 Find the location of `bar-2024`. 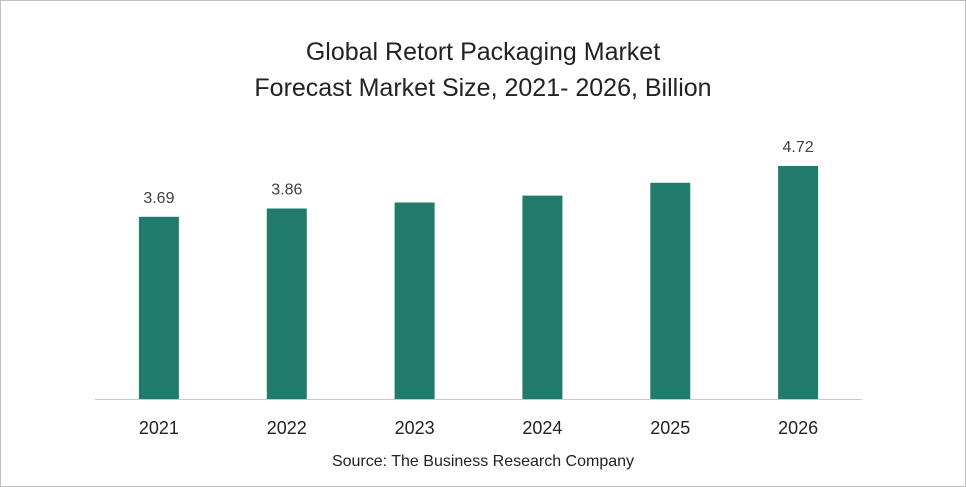

bar-2024 is located at coordinates (542, 297).